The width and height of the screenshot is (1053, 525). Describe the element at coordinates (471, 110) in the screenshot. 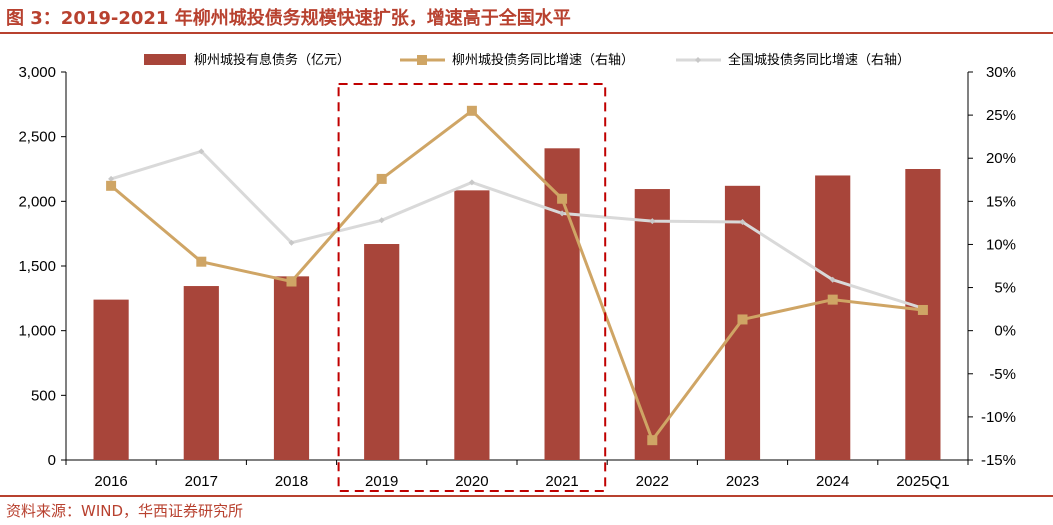

I see `point-liuzhou-2020` at that location.